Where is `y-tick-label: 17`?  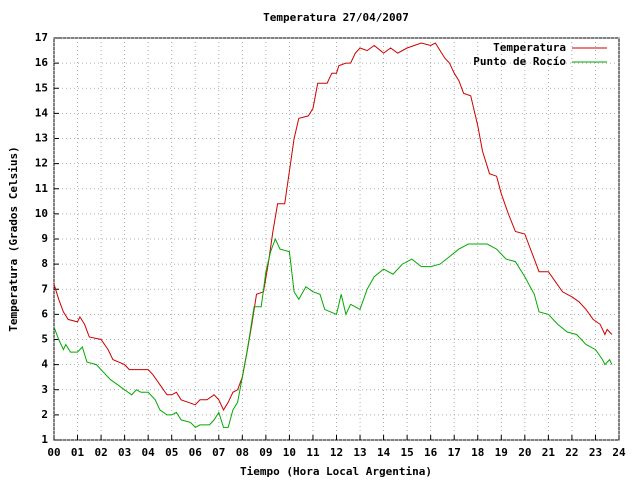 y-tick-label: 17 is located at coordinates (41, 37).